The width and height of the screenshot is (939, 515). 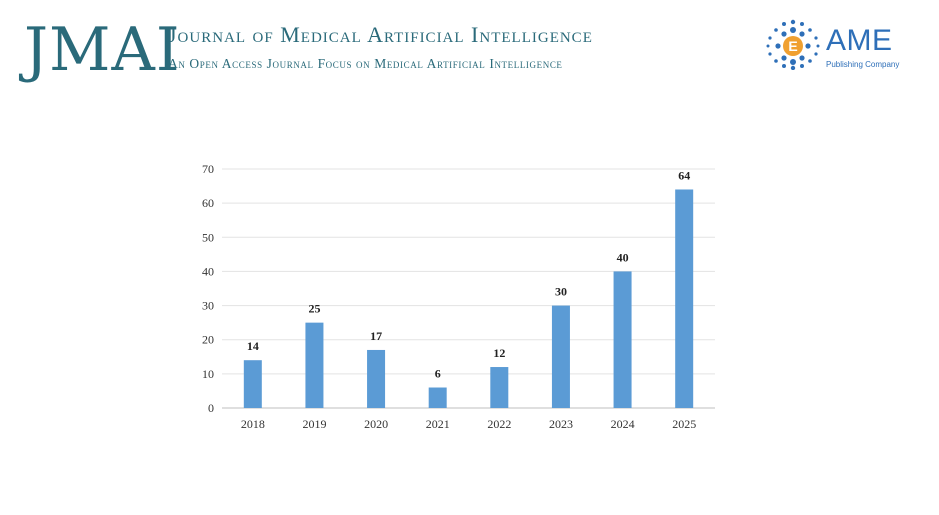 What do you see at coordinates (684, 175) in the screenshot?
I see `data-label: 64` at bounding box center [684, 175].